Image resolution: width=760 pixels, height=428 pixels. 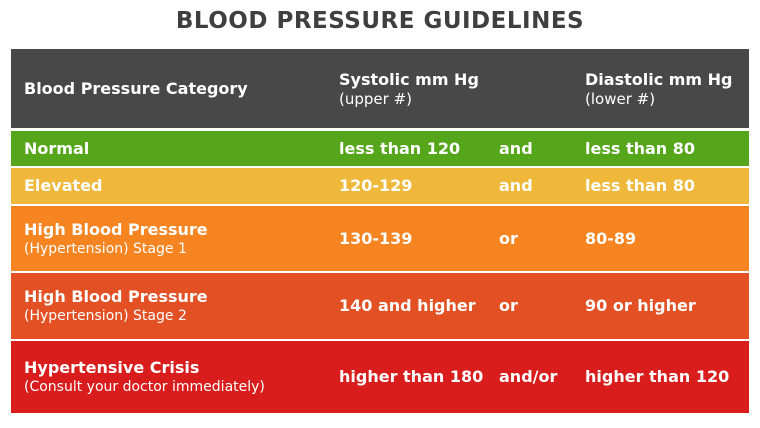 I want to click on row-diastolic: higher than 120, so click(x=657, y=376).